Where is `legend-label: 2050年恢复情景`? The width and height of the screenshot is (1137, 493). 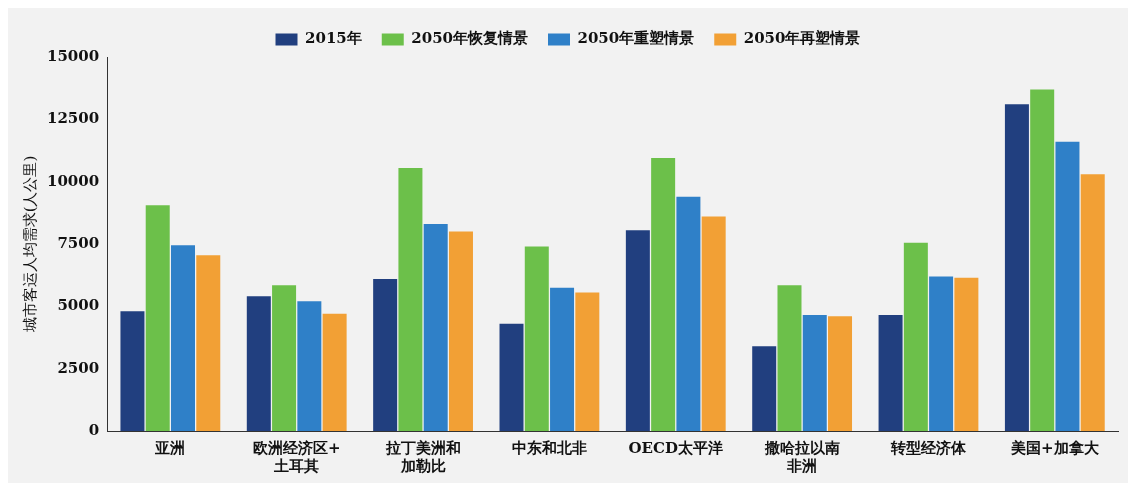 legend-label: 2050年恢复情景 is located at coordinates (469, 38).